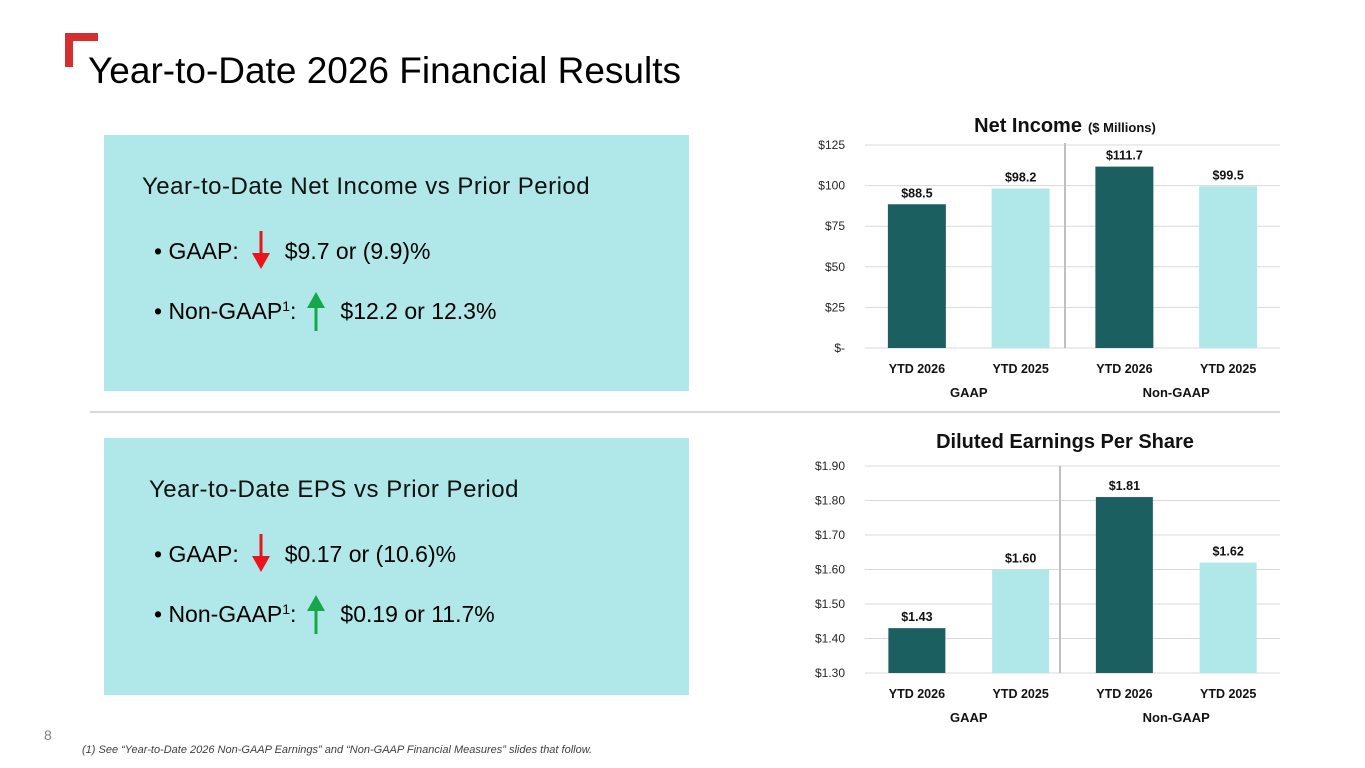 The image size is (1365, 768). What do you see at coordinates (831, 145) in the screenshot?
I see `y-tick-label: $125` at bounding box center [831, 145].